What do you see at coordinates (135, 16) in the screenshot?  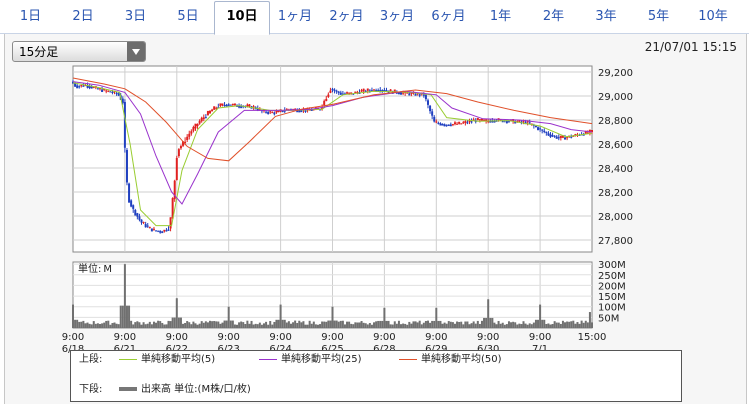 I see `tab-2: 3日` at bounding box center [135, 16].